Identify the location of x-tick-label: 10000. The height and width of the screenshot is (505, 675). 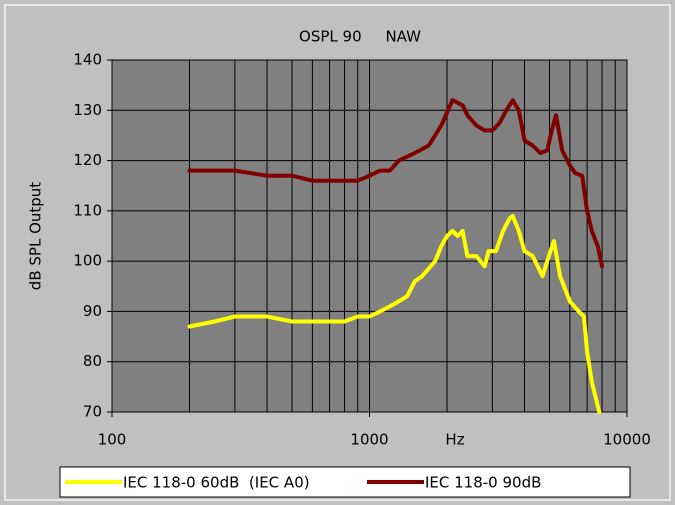
(627, 440).